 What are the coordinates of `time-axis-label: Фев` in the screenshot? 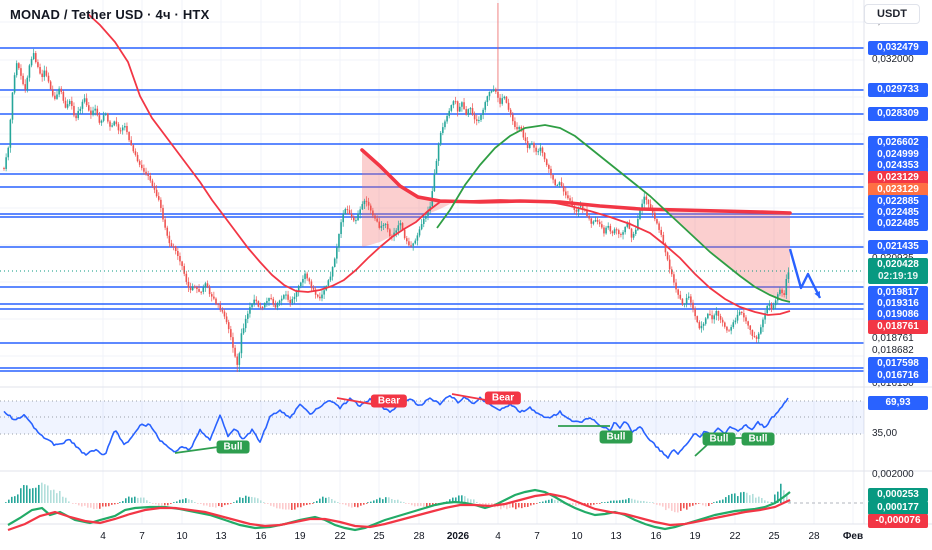 It's located at (853, 536).